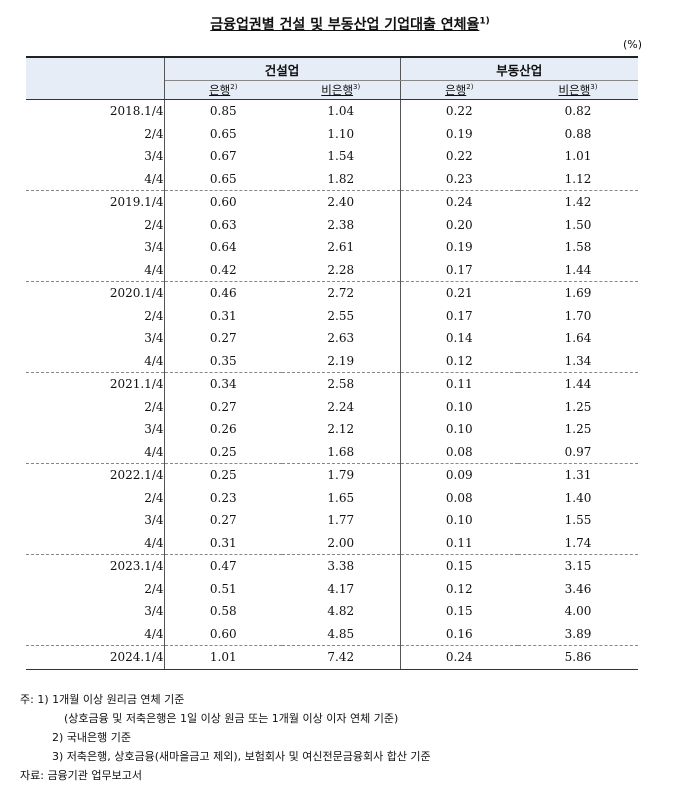 Image resolution: width=700 pixels, height=788 pixels. What do you see at coordinates (95, 566) in the screenshot?
I see `period-cell: 2023.1/4` at bounding box center [95, 566].